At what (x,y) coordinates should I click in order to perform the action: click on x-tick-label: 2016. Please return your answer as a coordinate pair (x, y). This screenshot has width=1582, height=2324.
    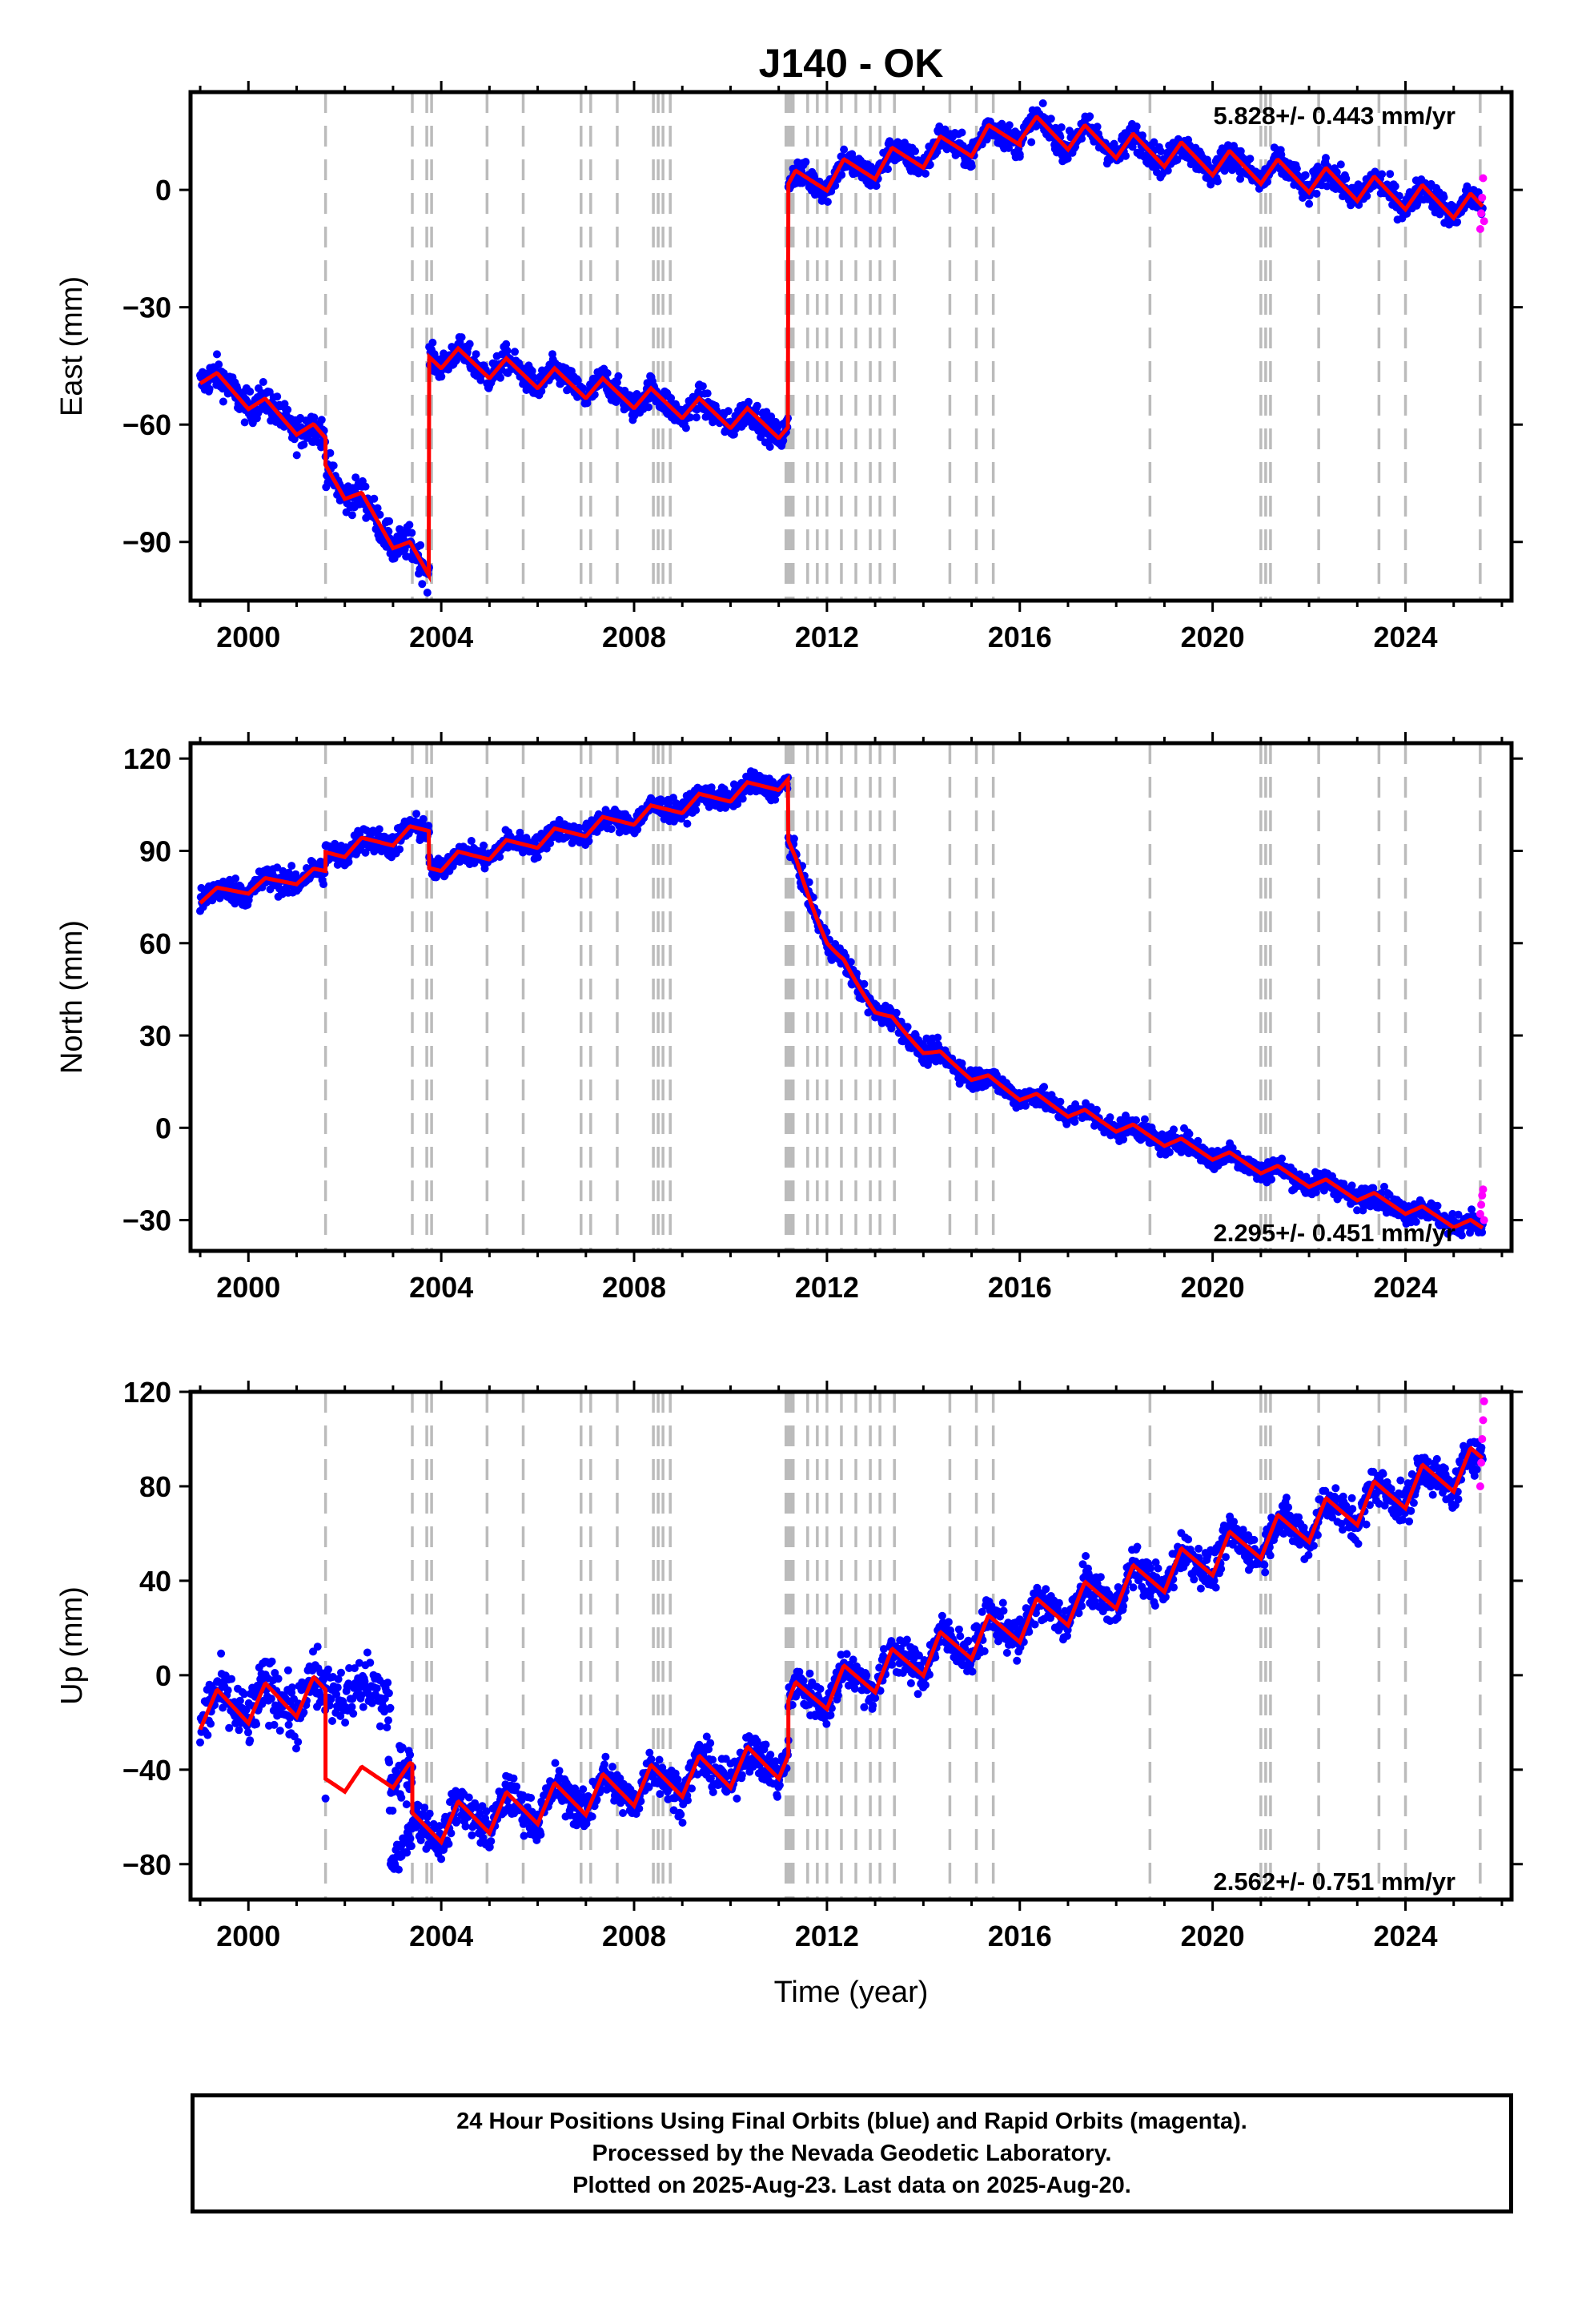
    Looking at the image, I should click on (1020, 637).